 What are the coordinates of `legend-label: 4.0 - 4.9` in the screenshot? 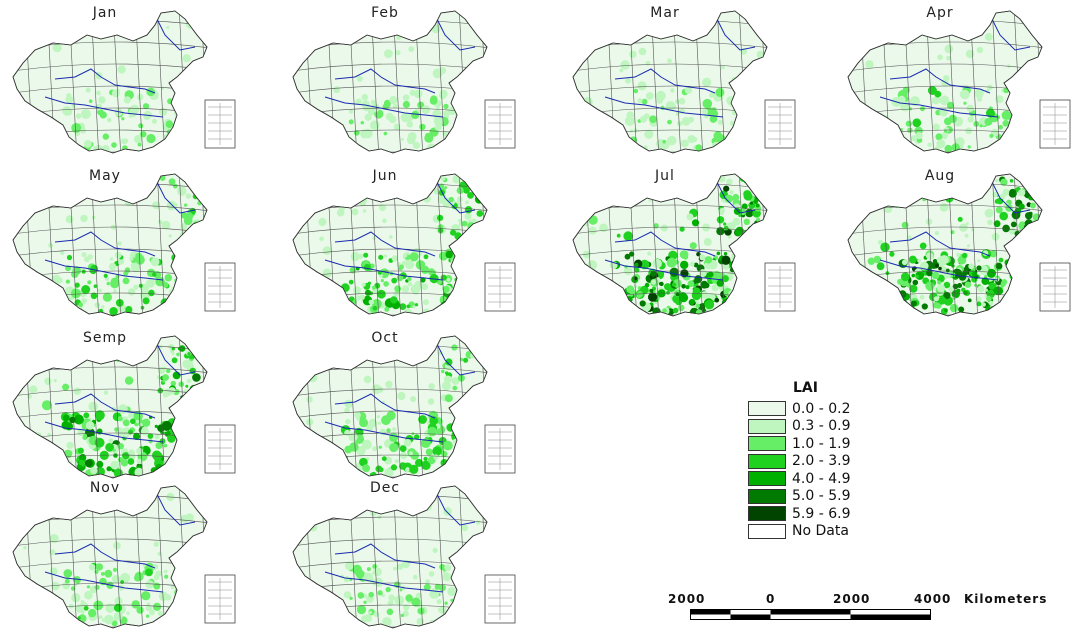 It's located at (821, 478).